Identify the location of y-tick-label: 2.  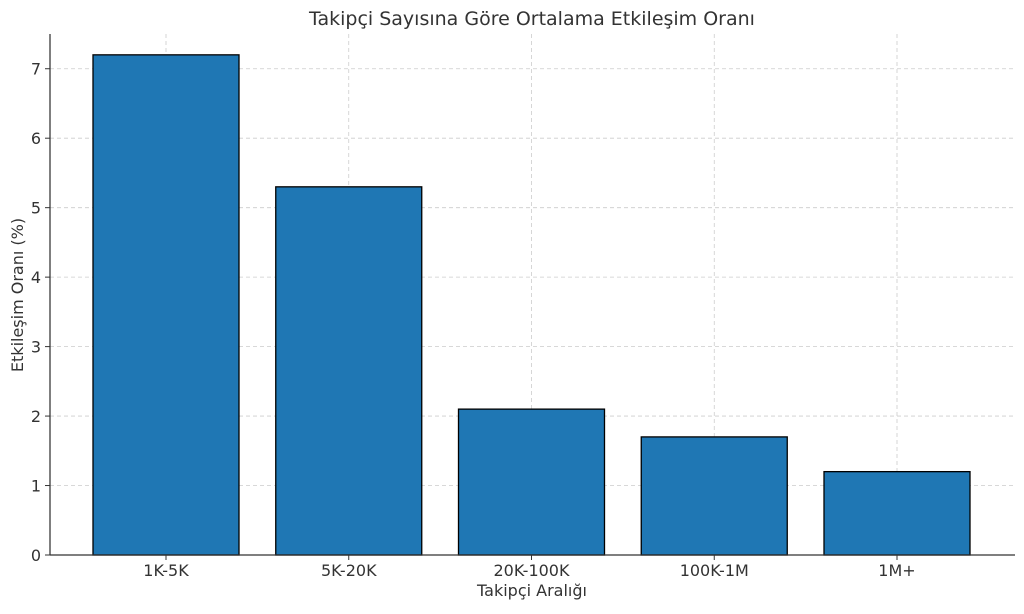
(36, 416).